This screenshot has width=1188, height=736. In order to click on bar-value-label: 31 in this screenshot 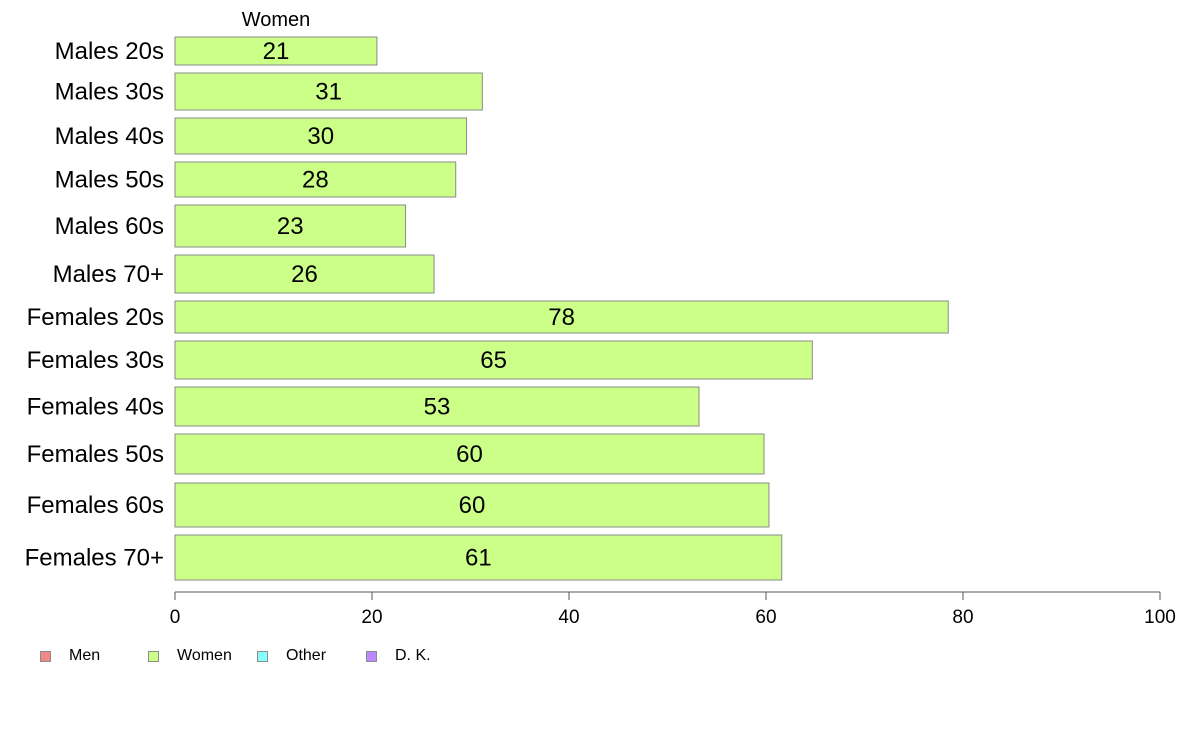, I will do `click(328, 92)`.